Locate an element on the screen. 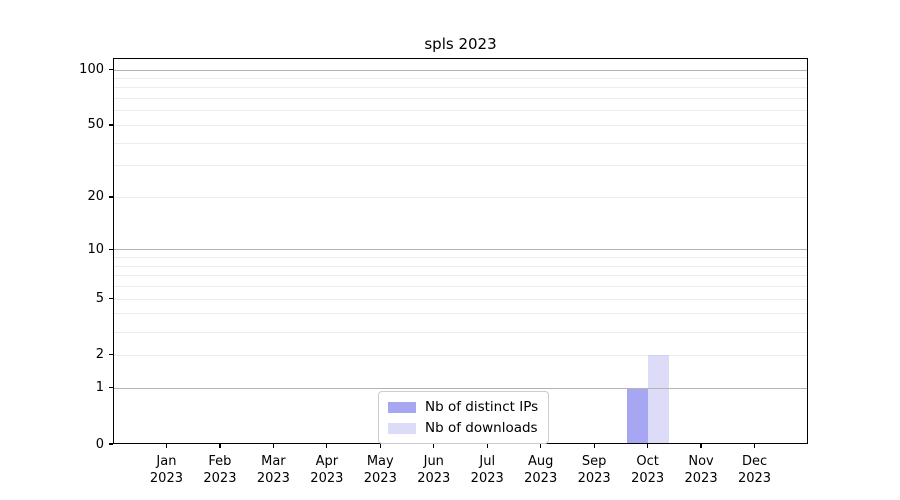  x-tick-label-line: Oct is located at coordinates (647, 461).